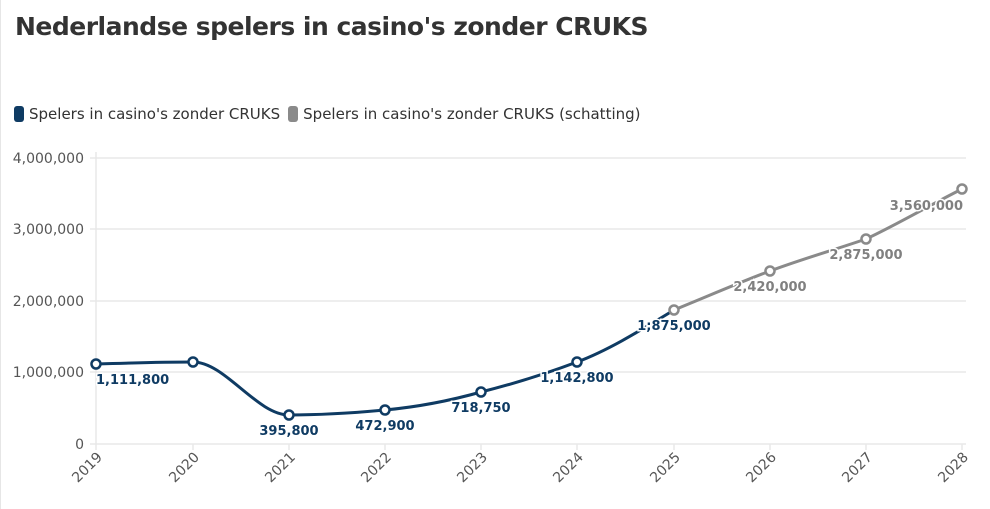  I want to click on x-tick: 2026, so click(761, 467).